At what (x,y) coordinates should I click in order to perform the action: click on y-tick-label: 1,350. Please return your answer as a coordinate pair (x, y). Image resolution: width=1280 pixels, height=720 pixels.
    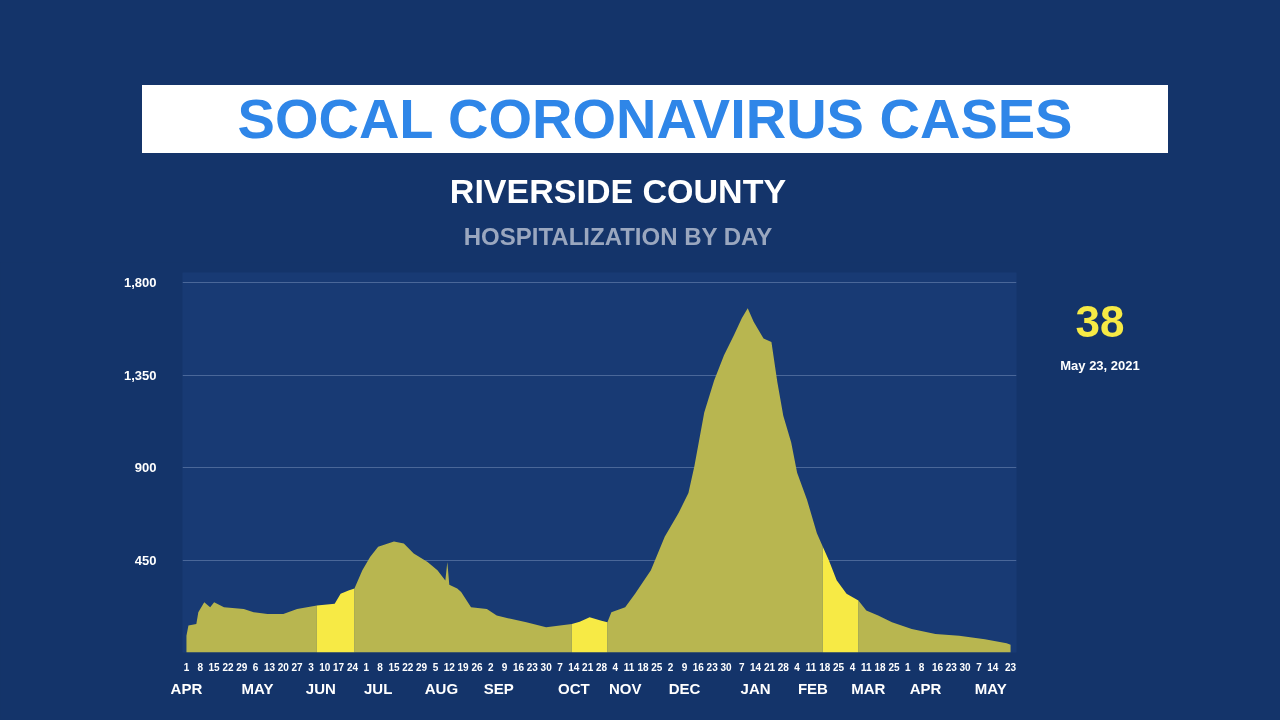
    Looking at the image, I should click on (140, 375).